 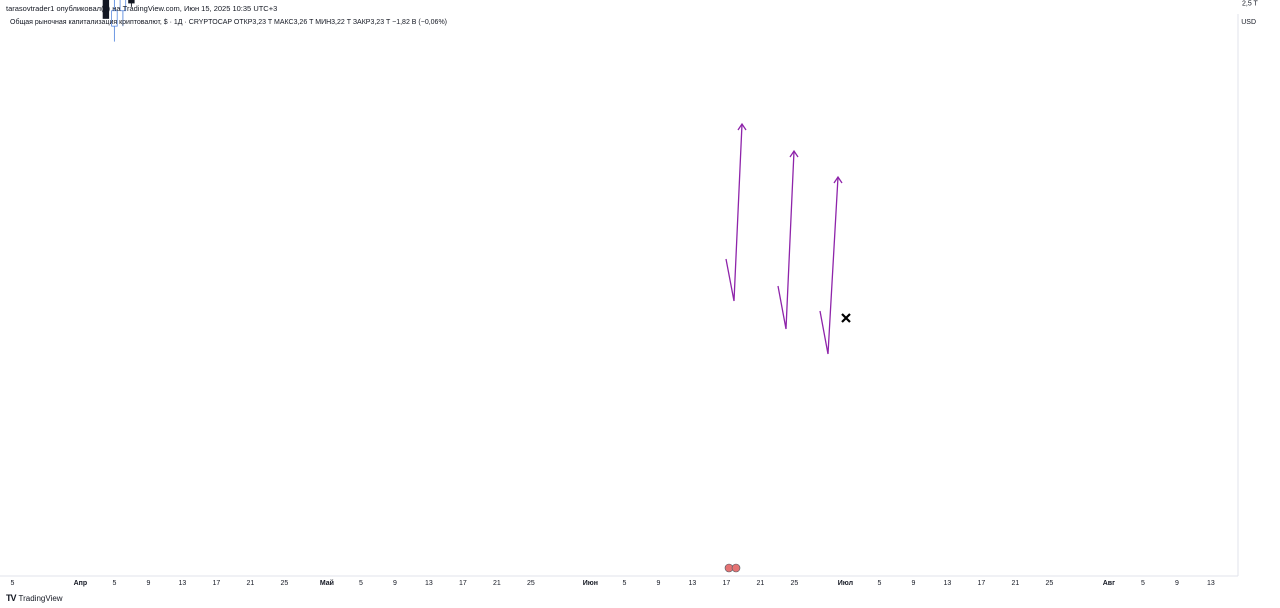 What do you see at coordinates (846, 318) in the screenshot?
I see `cross-marker-icon` at bounding box center [846, 318].